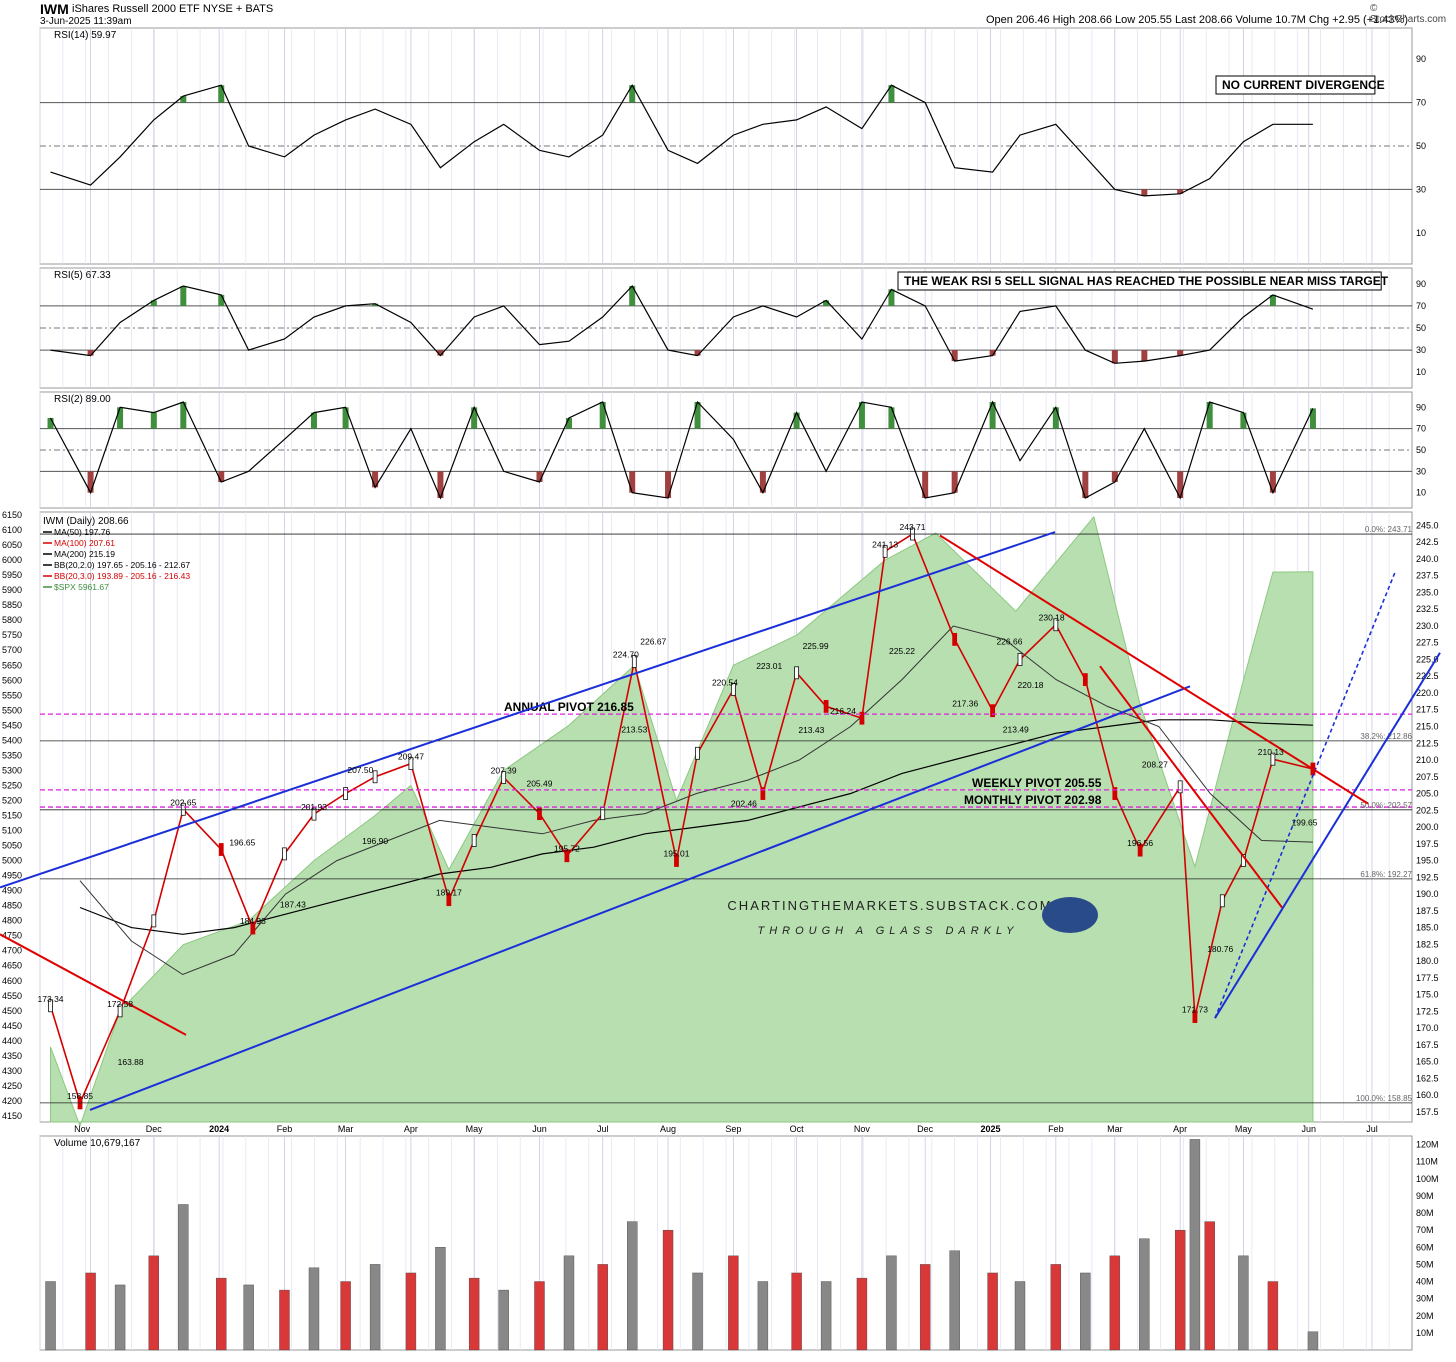  I want to click on rsi-tick-label: 10, so click(1421, 493).